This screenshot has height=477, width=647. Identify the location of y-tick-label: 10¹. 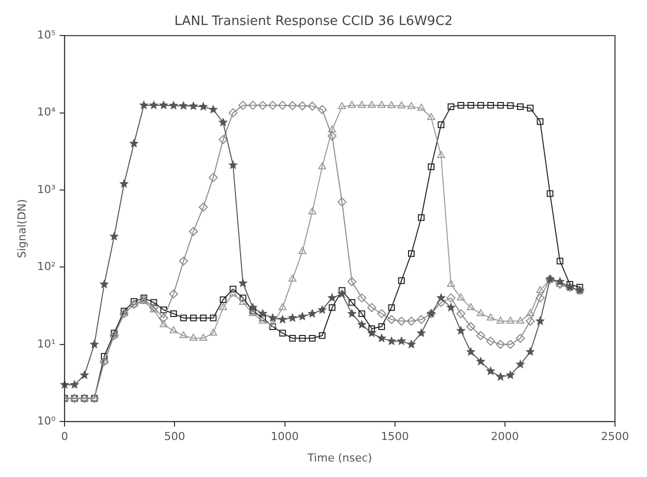
(46, 343).